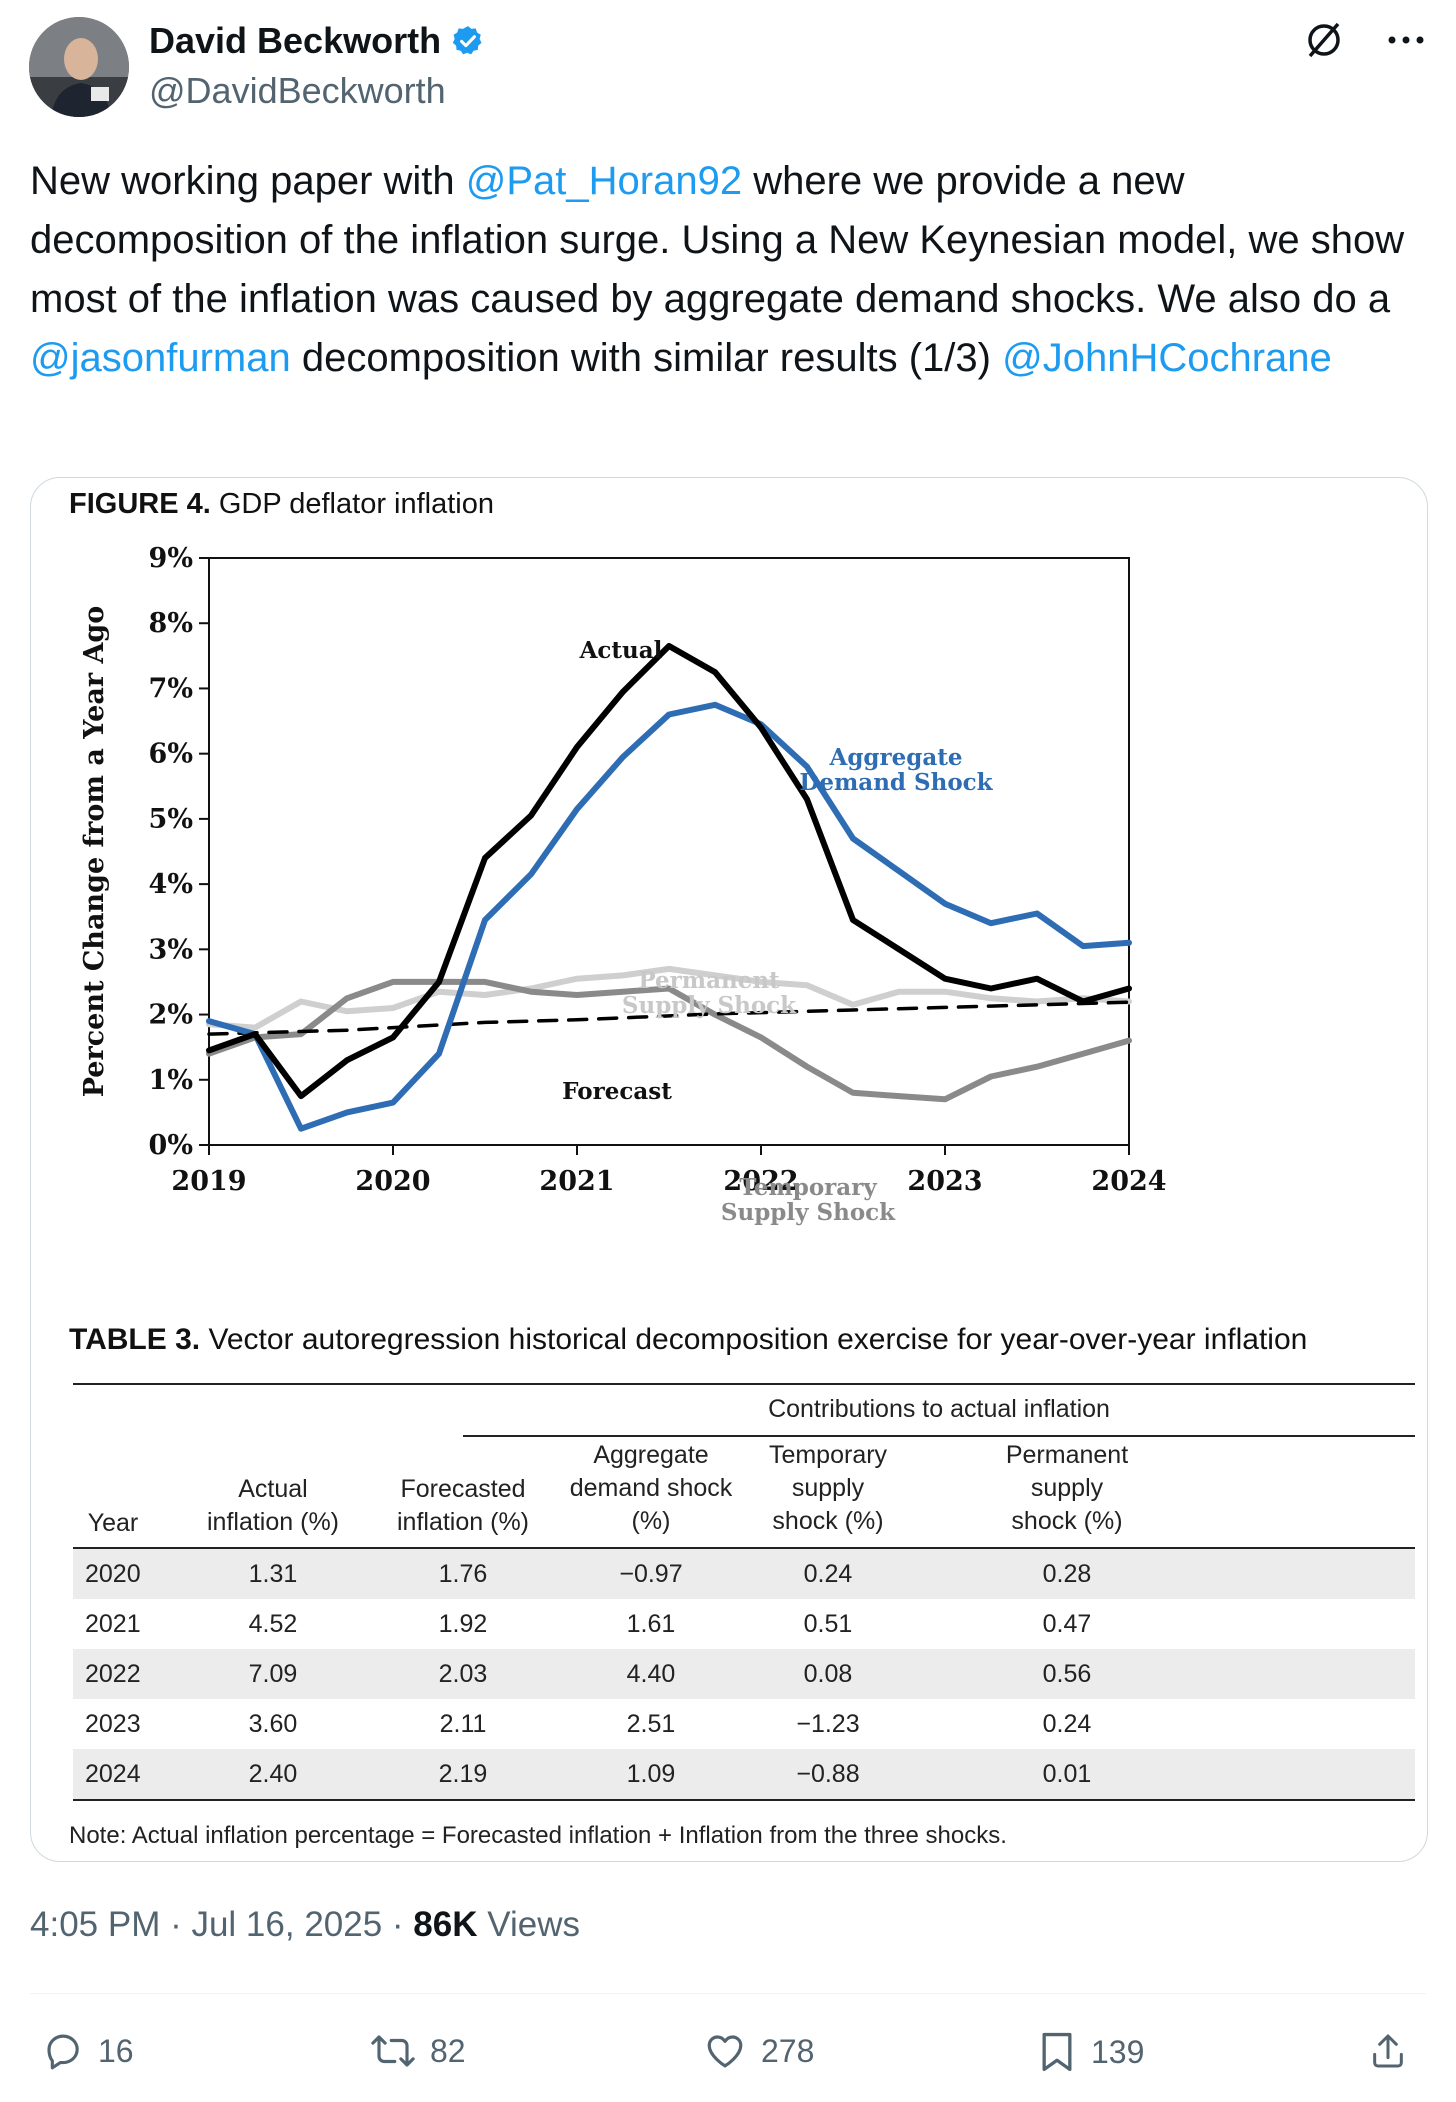 The image size is (1456, 2102). I want to click on tweet-text-segment: New working paper with, so click(248, 181).